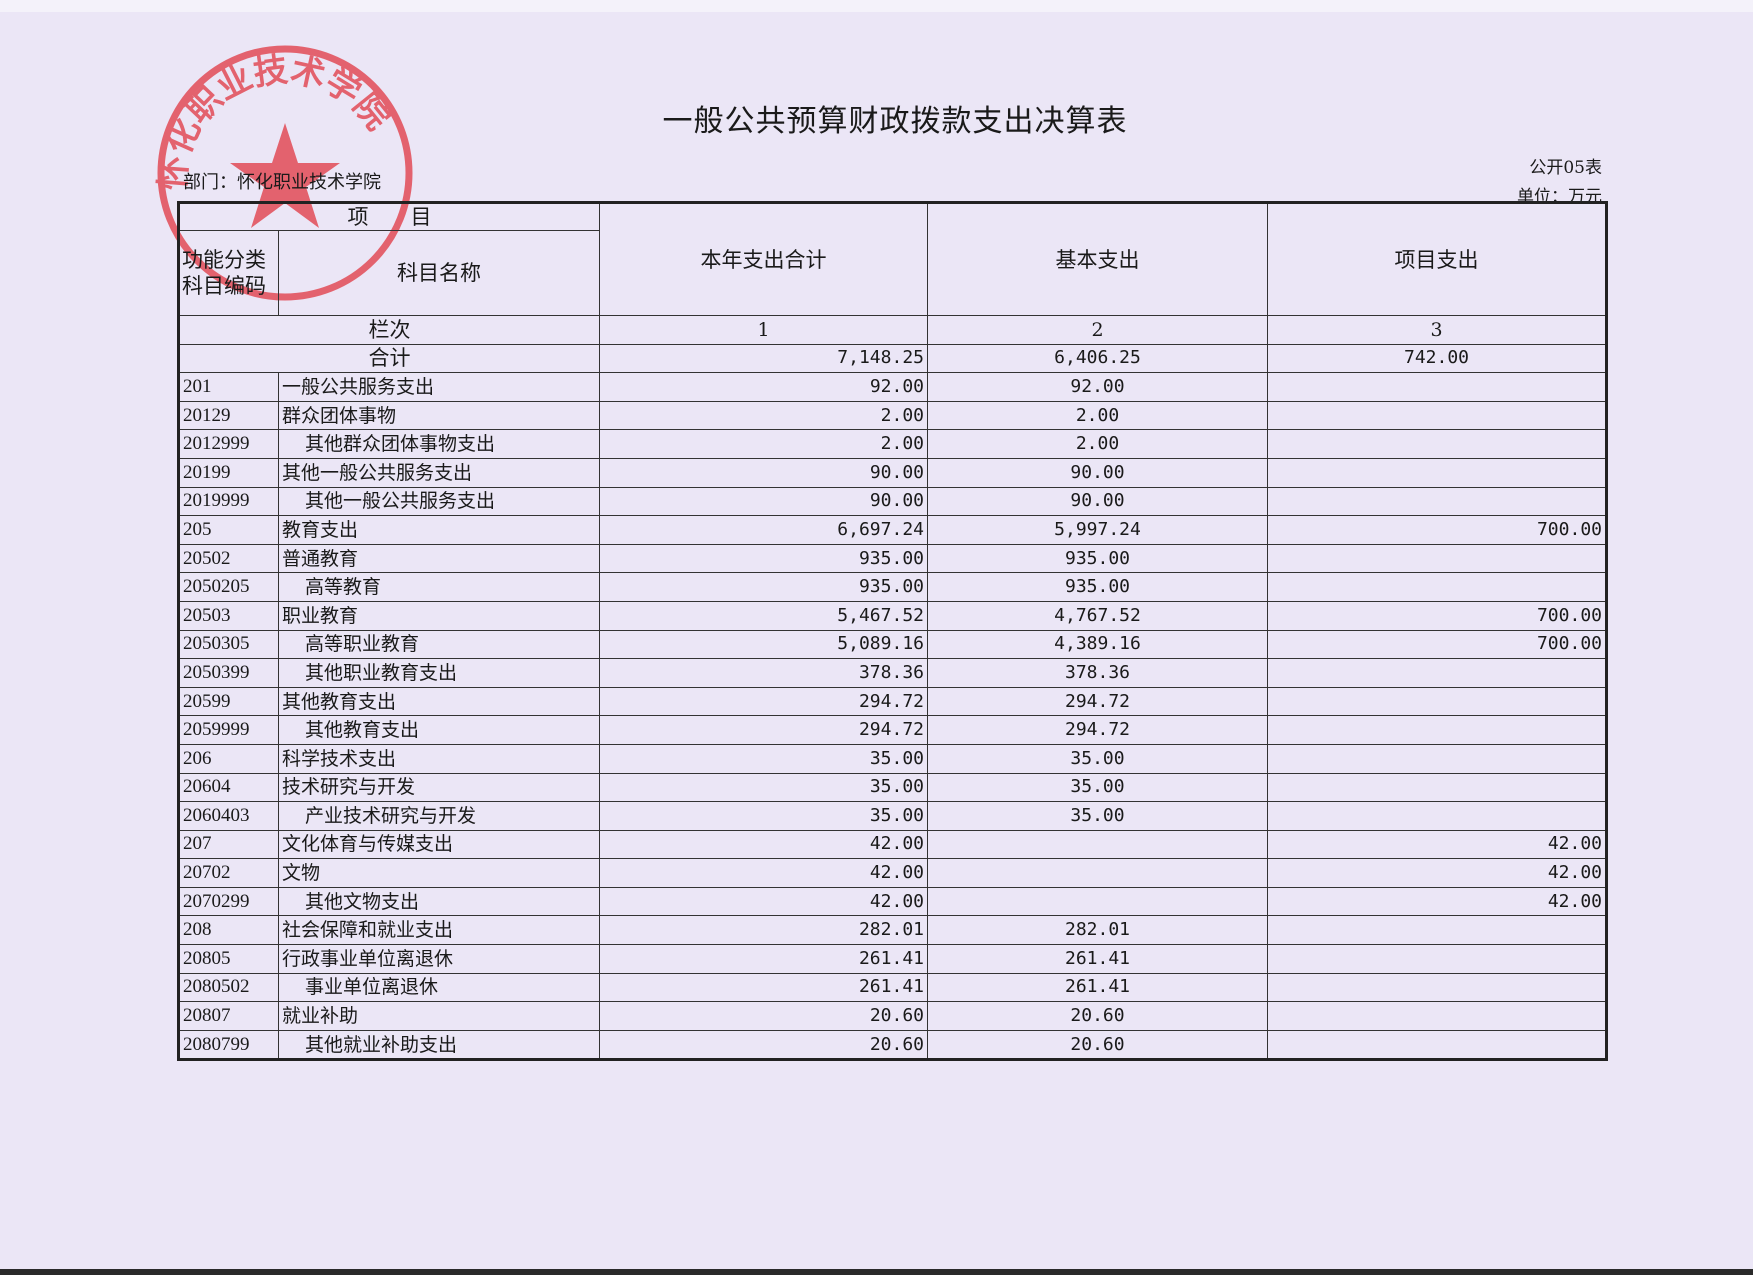 This screenshot has height=1275, width=1753. I want to click on row-code: 2019999, so click(228, 501).